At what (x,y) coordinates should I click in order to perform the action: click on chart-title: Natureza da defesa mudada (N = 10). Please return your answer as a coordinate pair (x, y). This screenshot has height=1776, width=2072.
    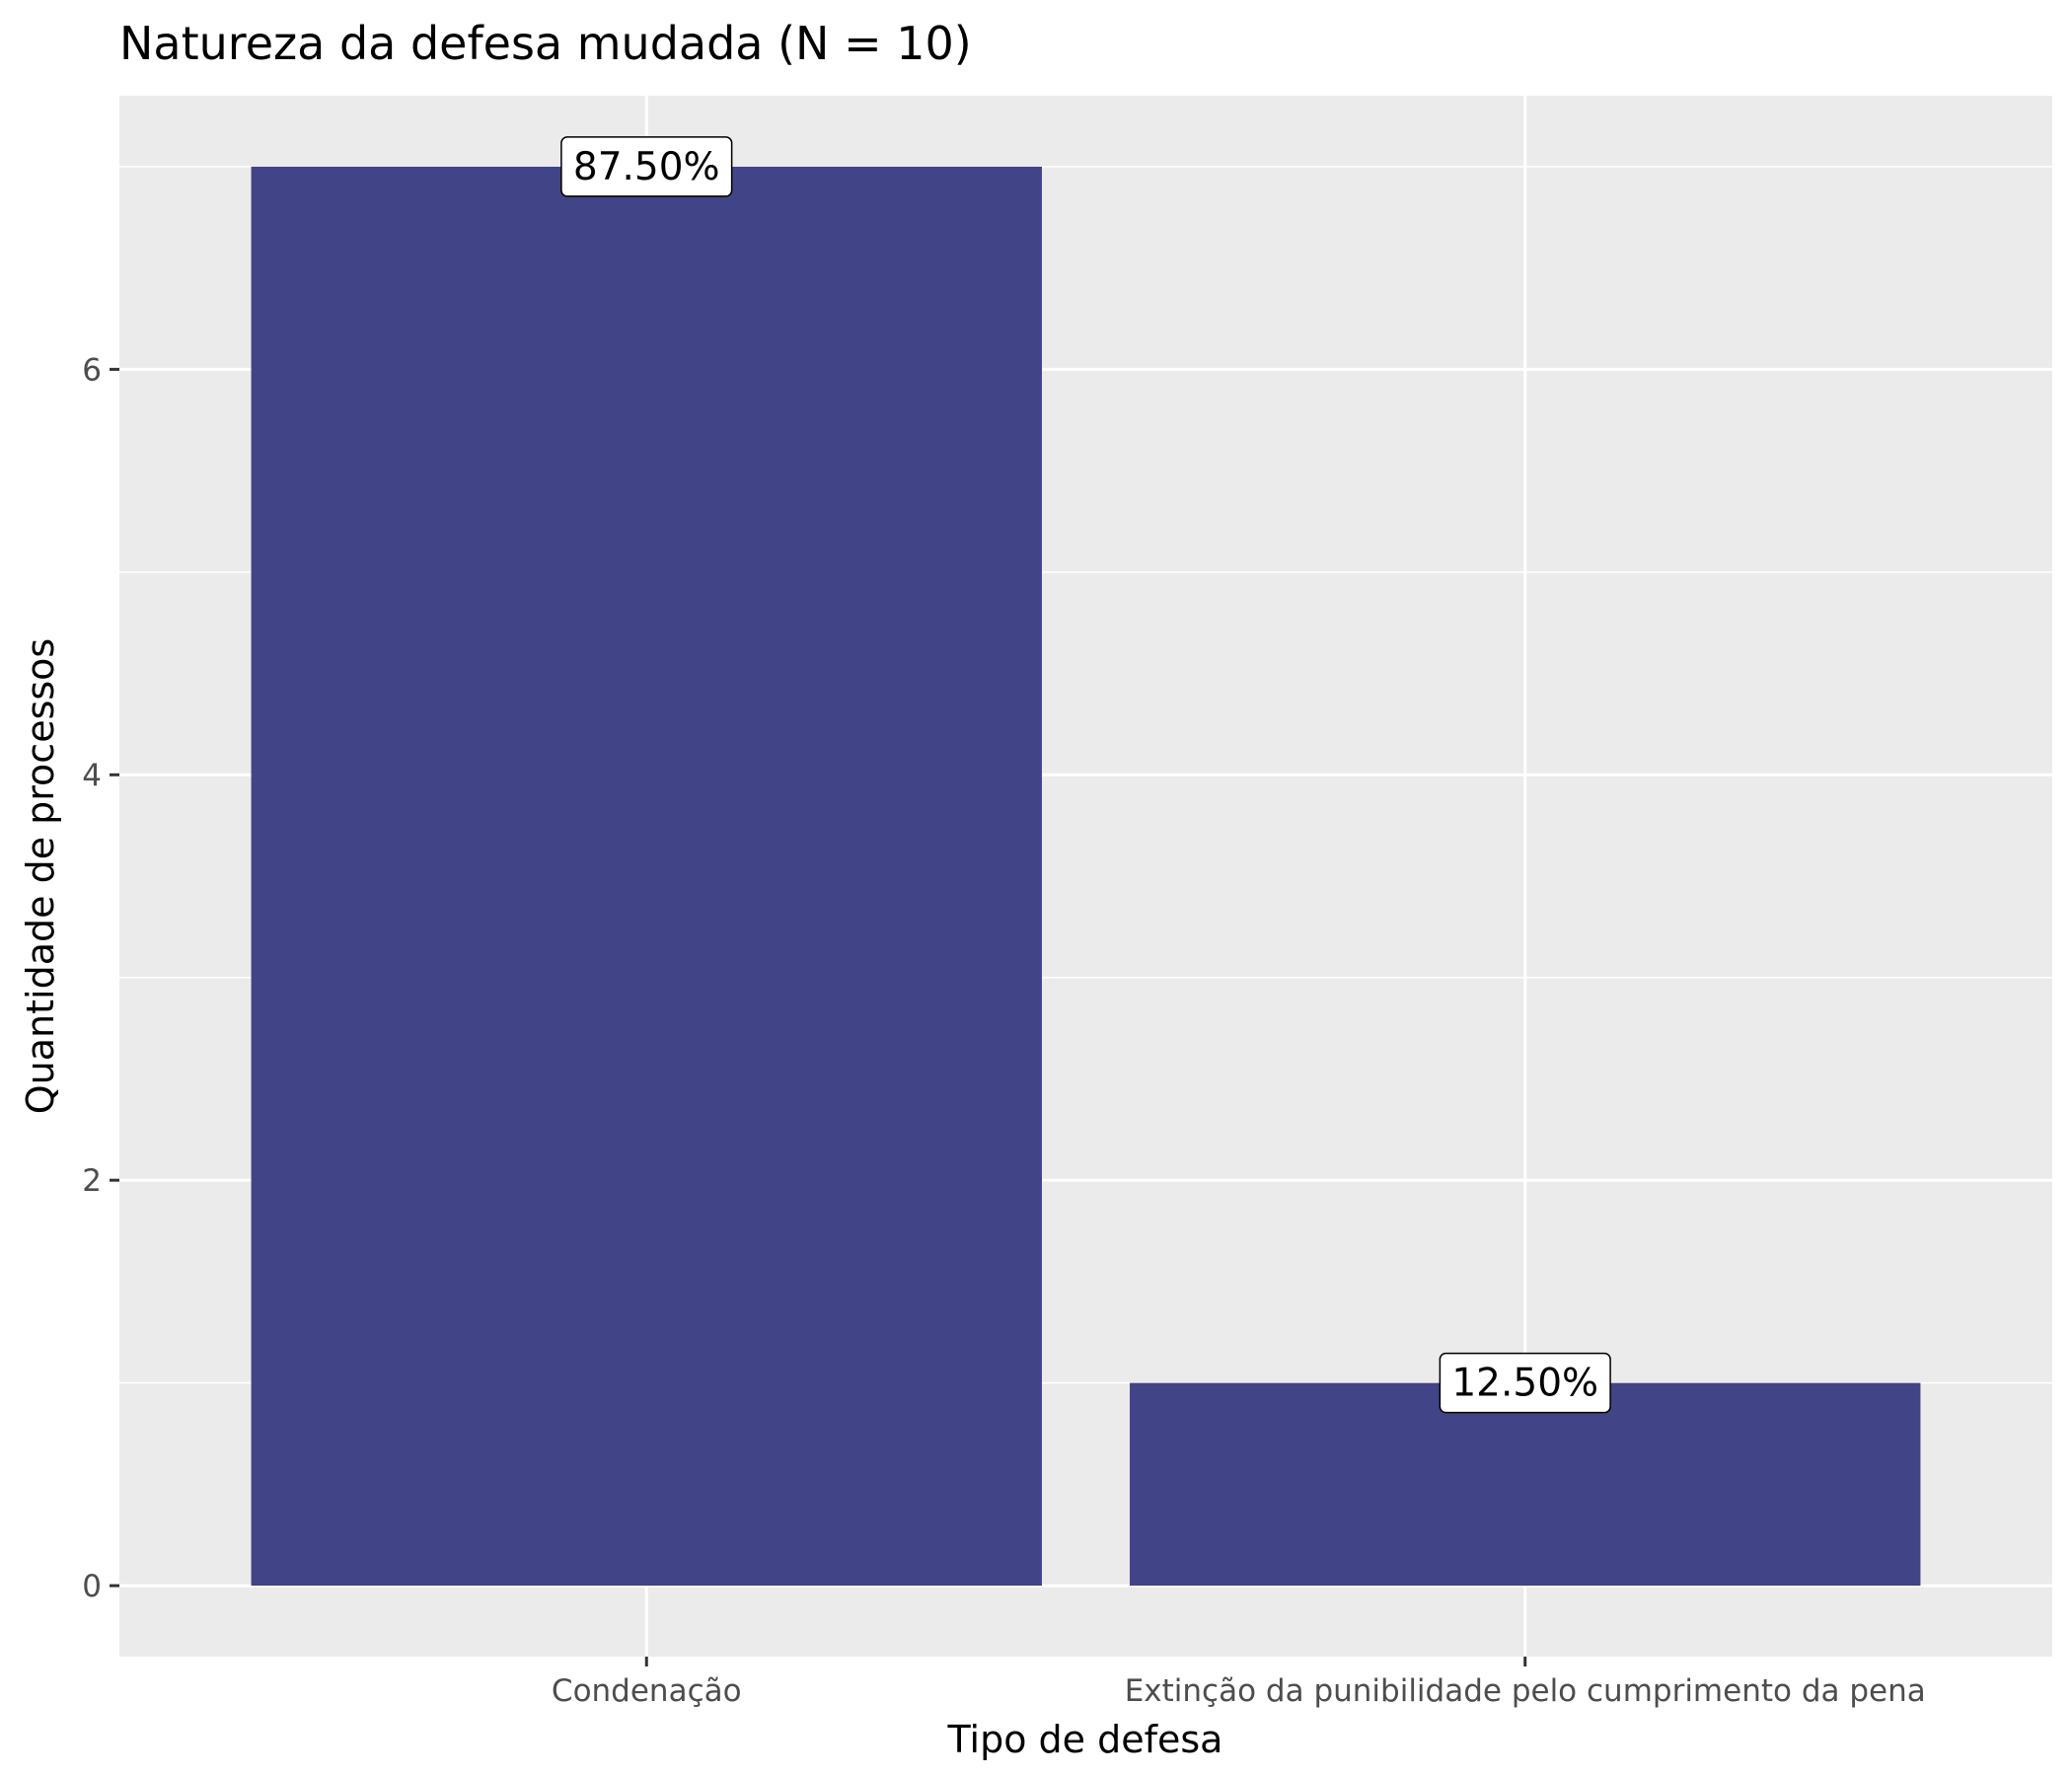
    Looking at the image, I should click on (546, 43).